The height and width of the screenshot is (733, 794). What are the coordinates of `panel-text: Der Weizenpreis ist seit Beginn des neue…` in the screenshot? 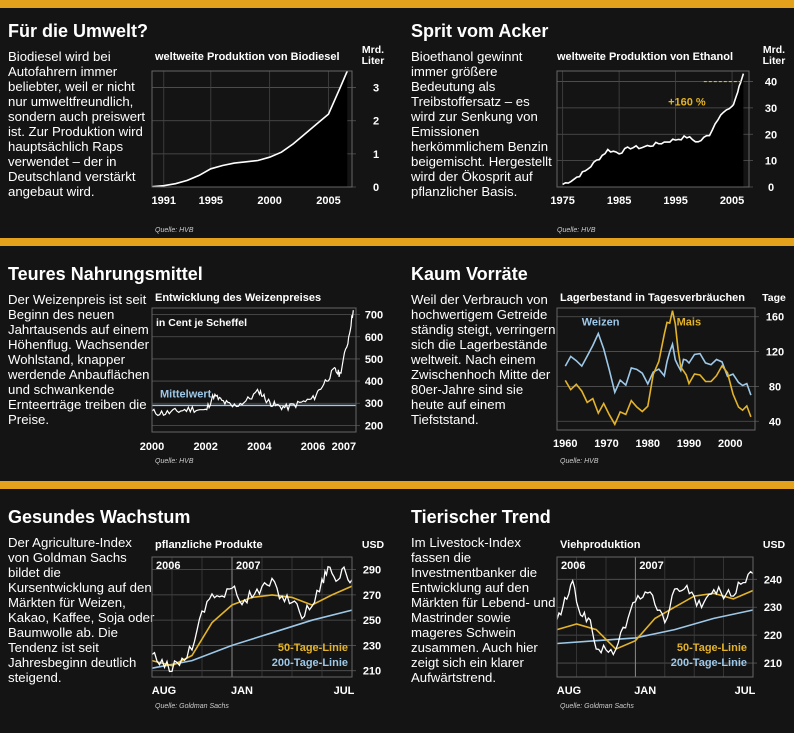 It's located at (79, 359).